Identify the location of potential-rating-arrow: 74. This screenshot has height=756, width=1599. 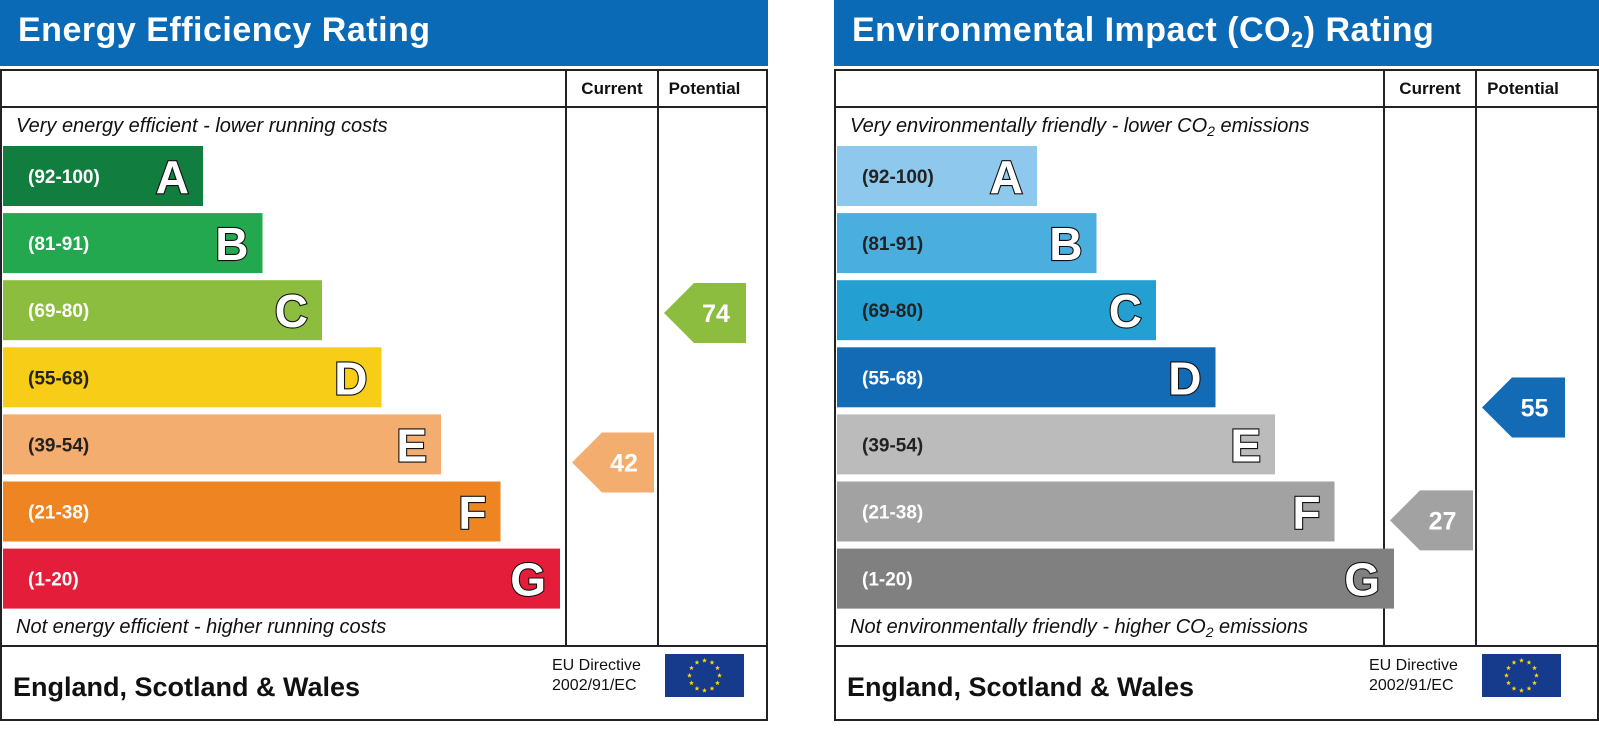
(705, 312).